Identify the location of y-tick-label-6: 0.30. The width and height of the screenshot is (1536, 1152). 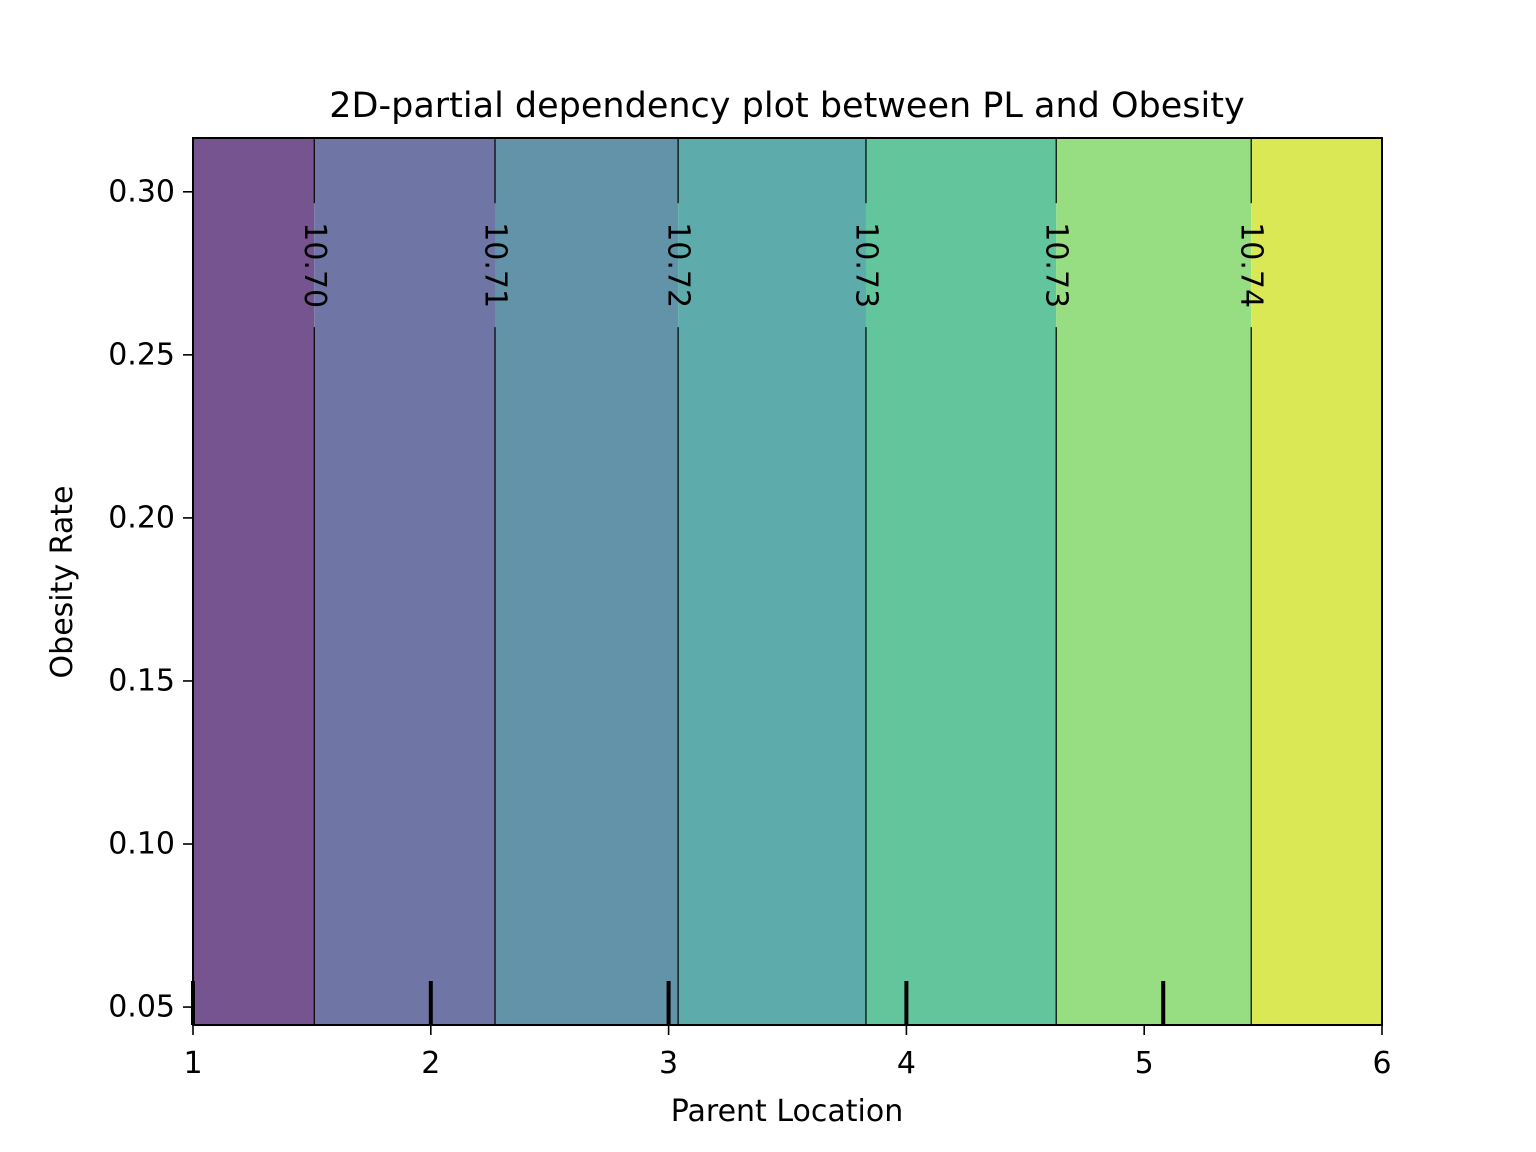
(141, 191).